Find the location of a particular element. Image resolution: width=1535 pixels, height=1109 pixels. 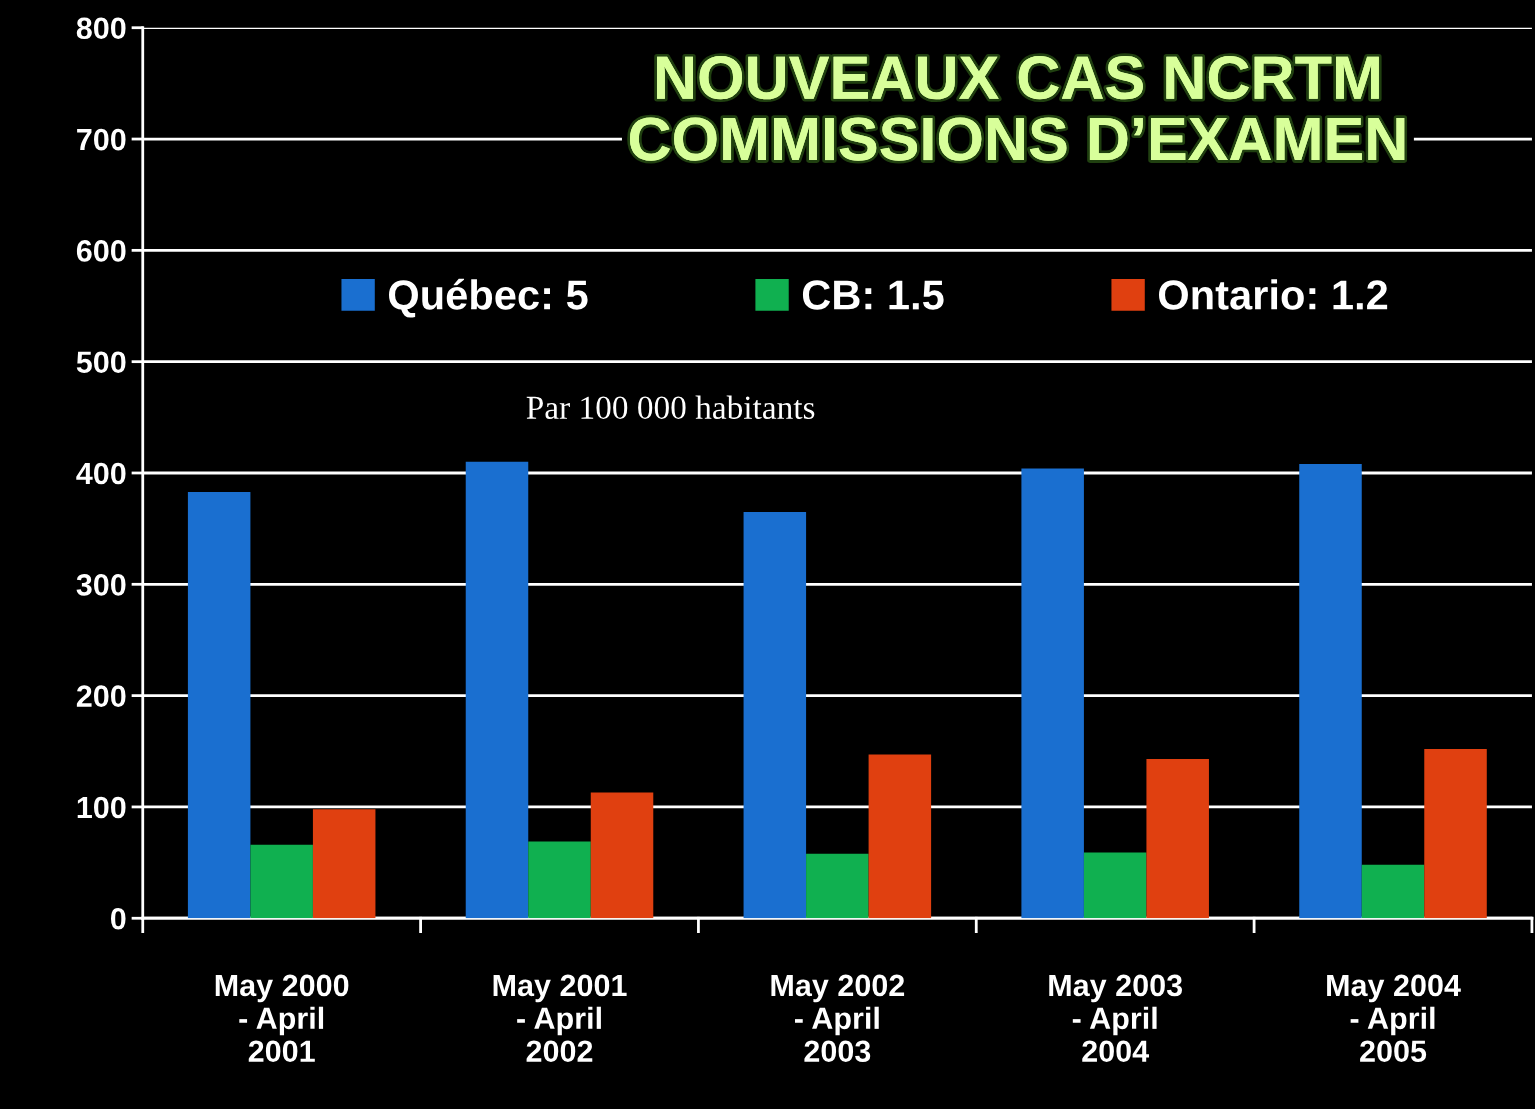

x-tick-label: May 2002 - April 2003 is located at coordinates (838, 1018).